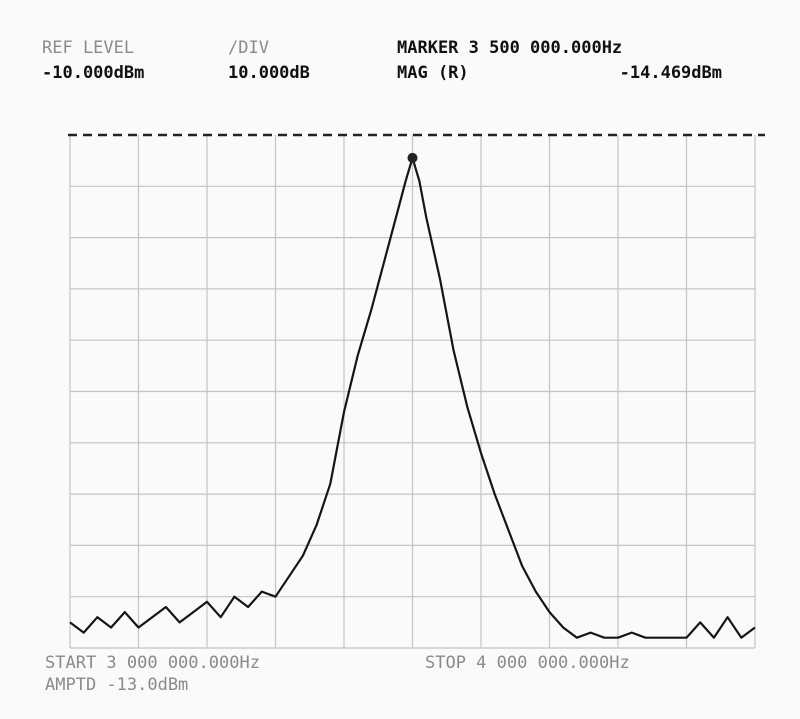  Describe the element at coordinates (412, 157) in the screenshot. I see `marker-dot` at that location.